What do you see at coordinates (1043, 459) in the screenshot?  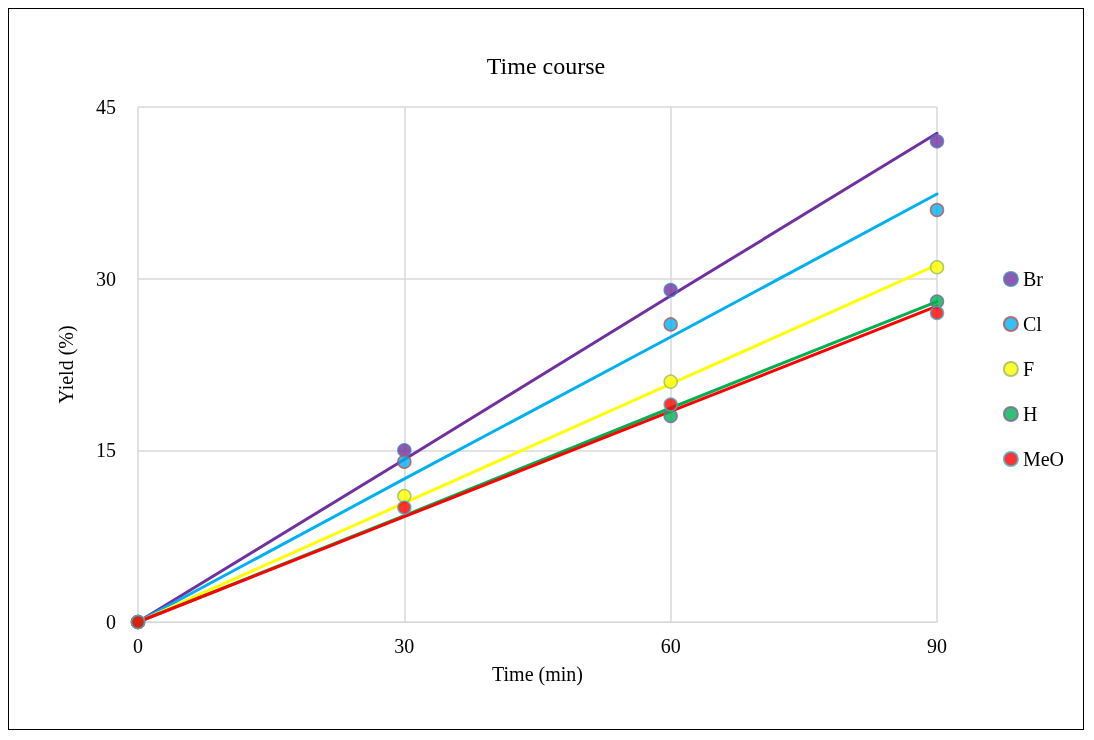 I see `legend-label: MeO` at bounding box center [1043, 459].